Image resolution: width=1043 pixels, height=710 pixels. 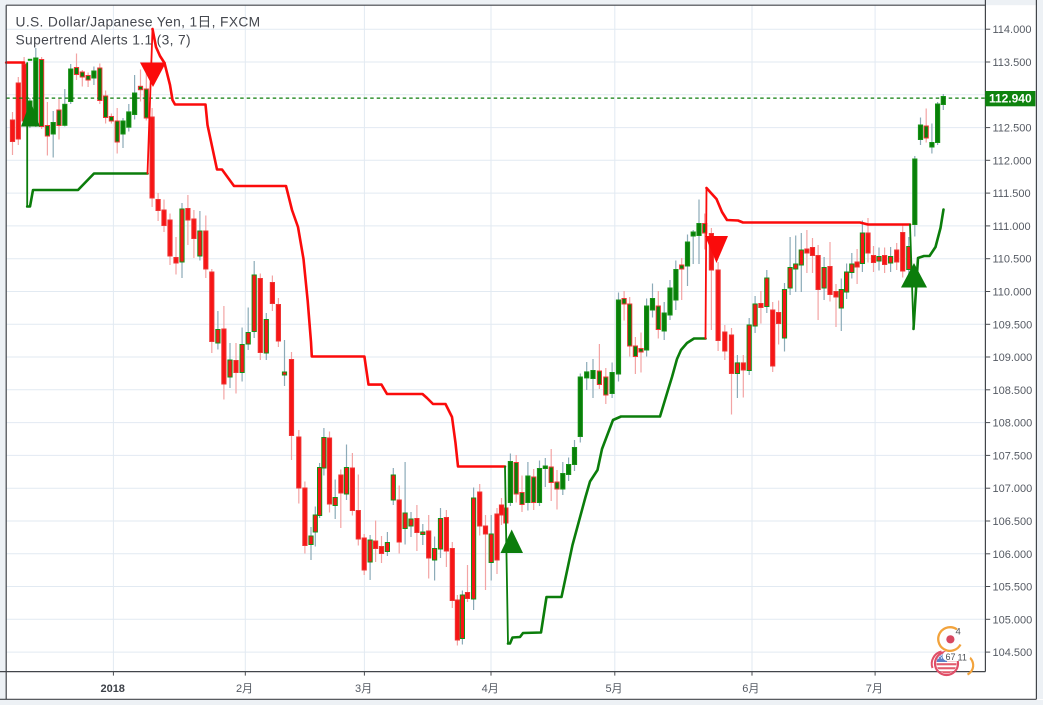 I want to click on svg-text: 108.000, so click(x=1013, y=424).